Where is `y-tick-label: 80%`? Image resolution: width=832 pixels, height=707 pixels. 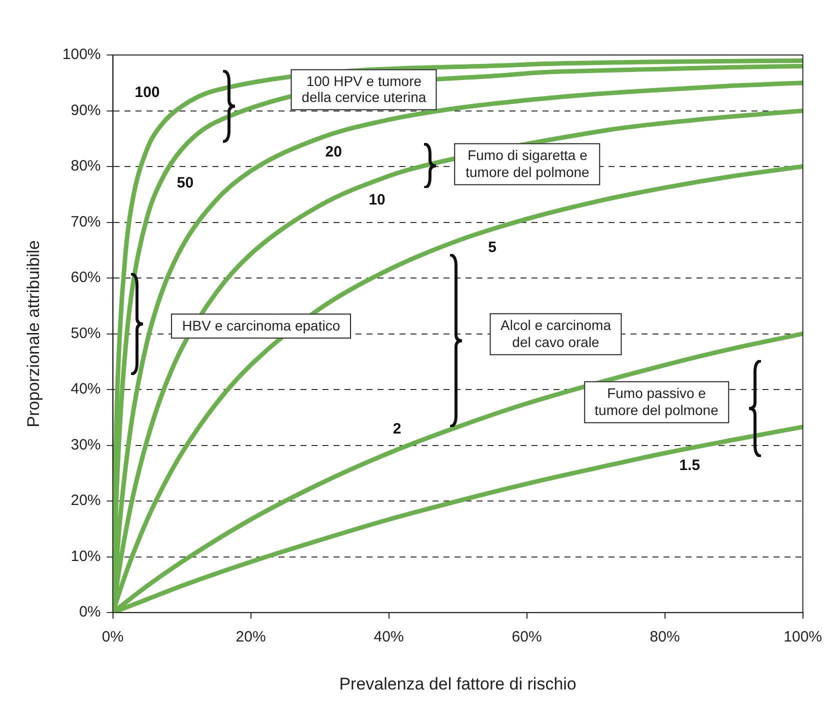 y-tick-label: 80% is located at coordinates (85, 166).